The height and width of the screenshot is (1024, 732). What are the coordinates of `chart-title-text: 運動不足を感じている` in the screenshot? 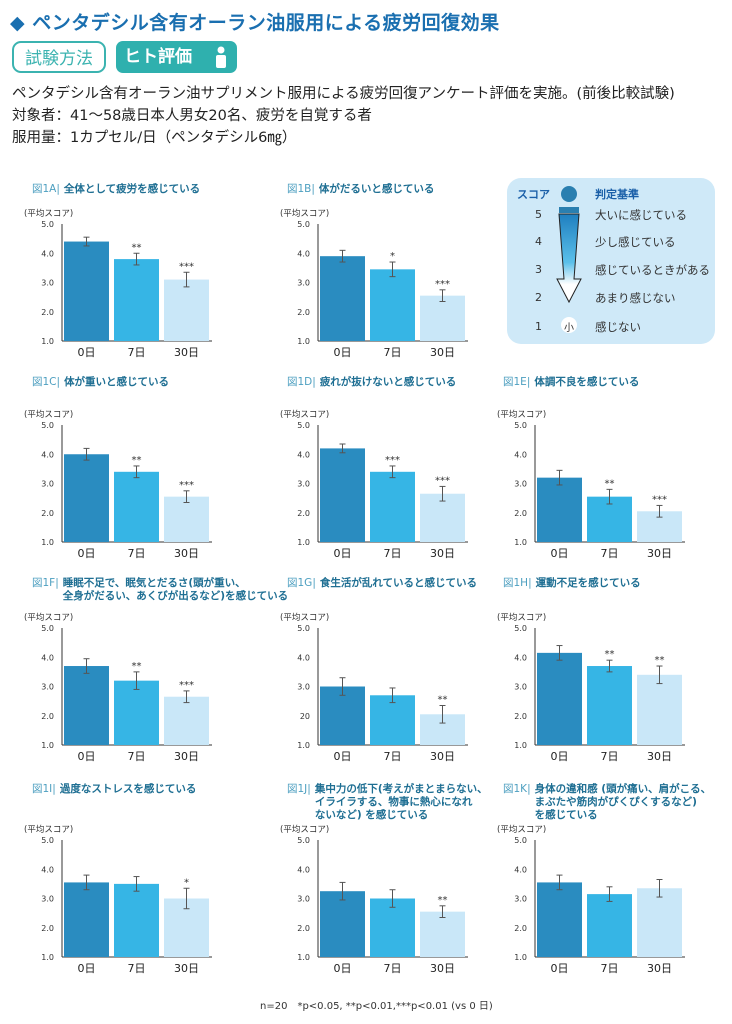 It's located at (588, 583).